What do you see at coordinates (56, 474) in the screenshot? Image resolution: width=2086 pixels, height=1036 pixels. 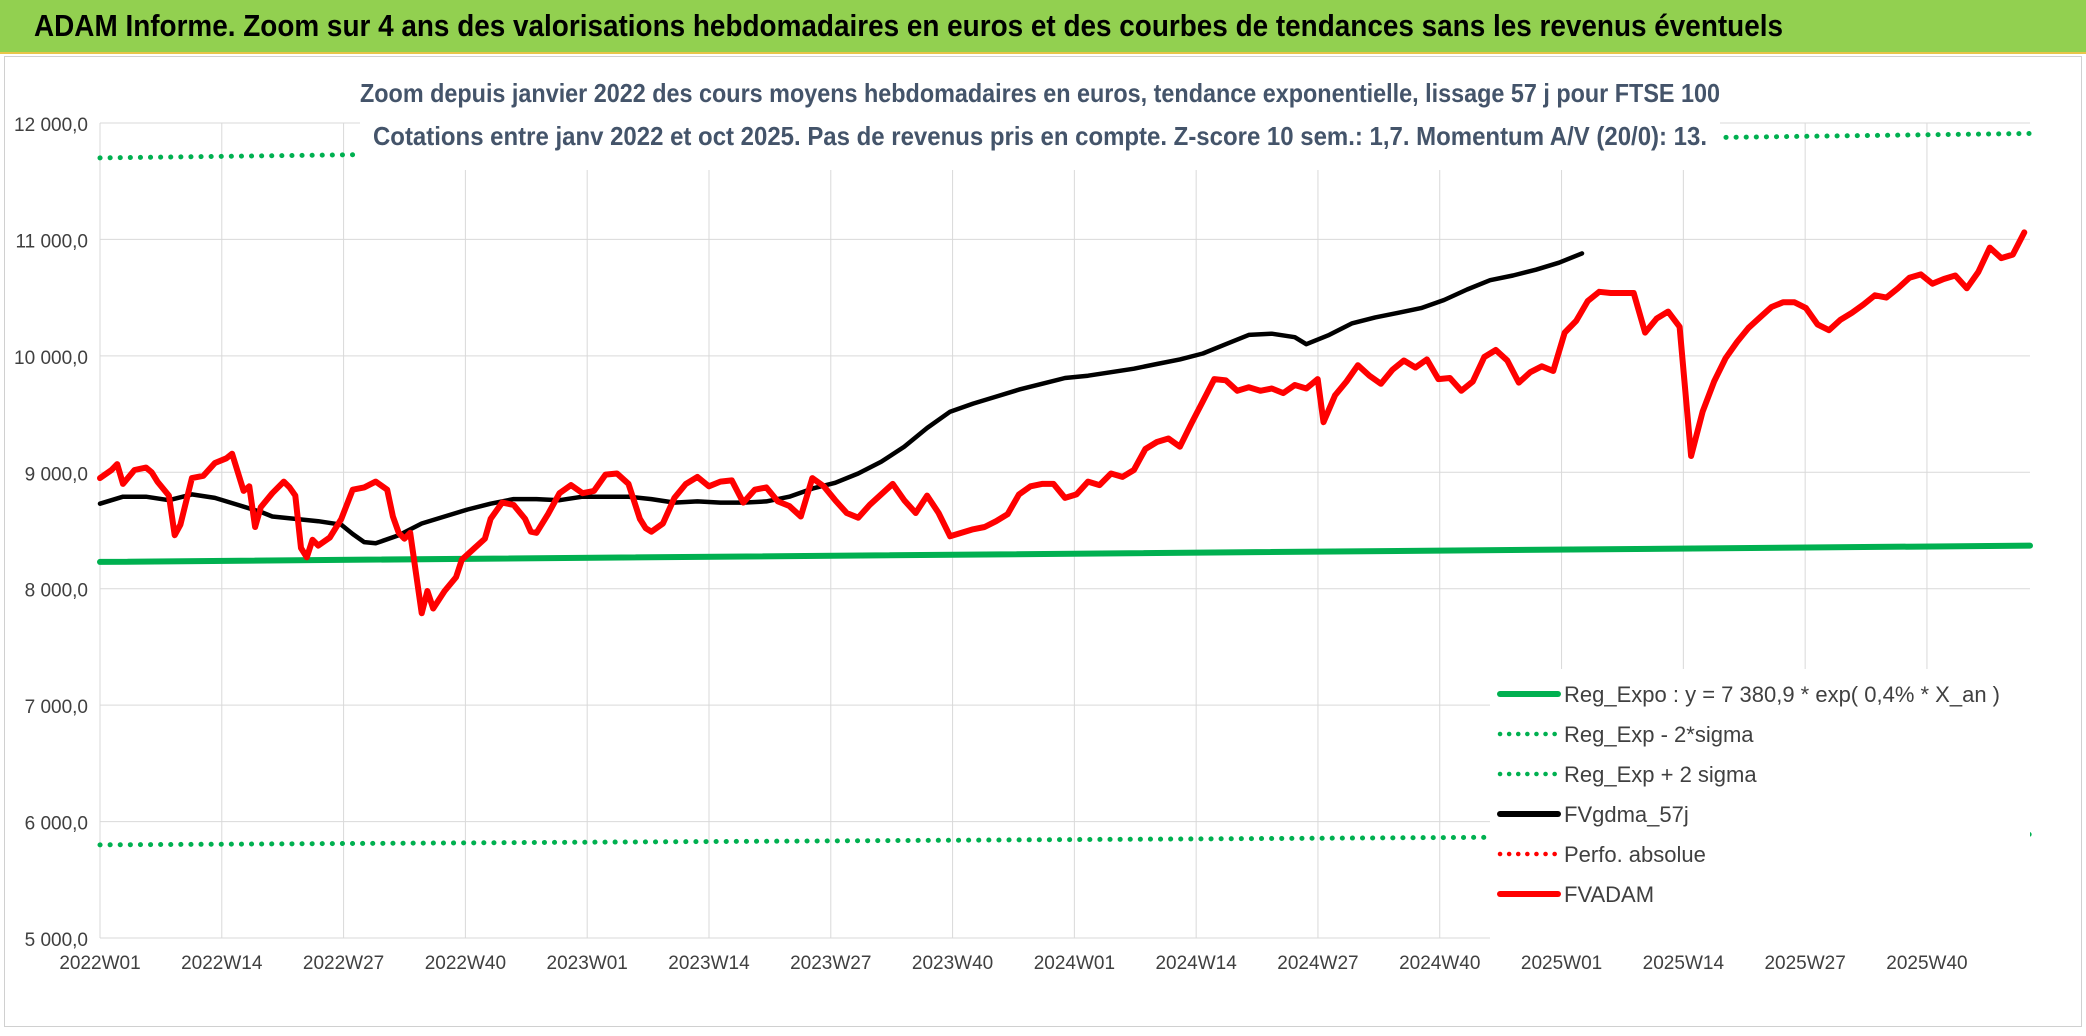 I see `y-tick-label: 9 000,0` at bounding box center [56, 474].